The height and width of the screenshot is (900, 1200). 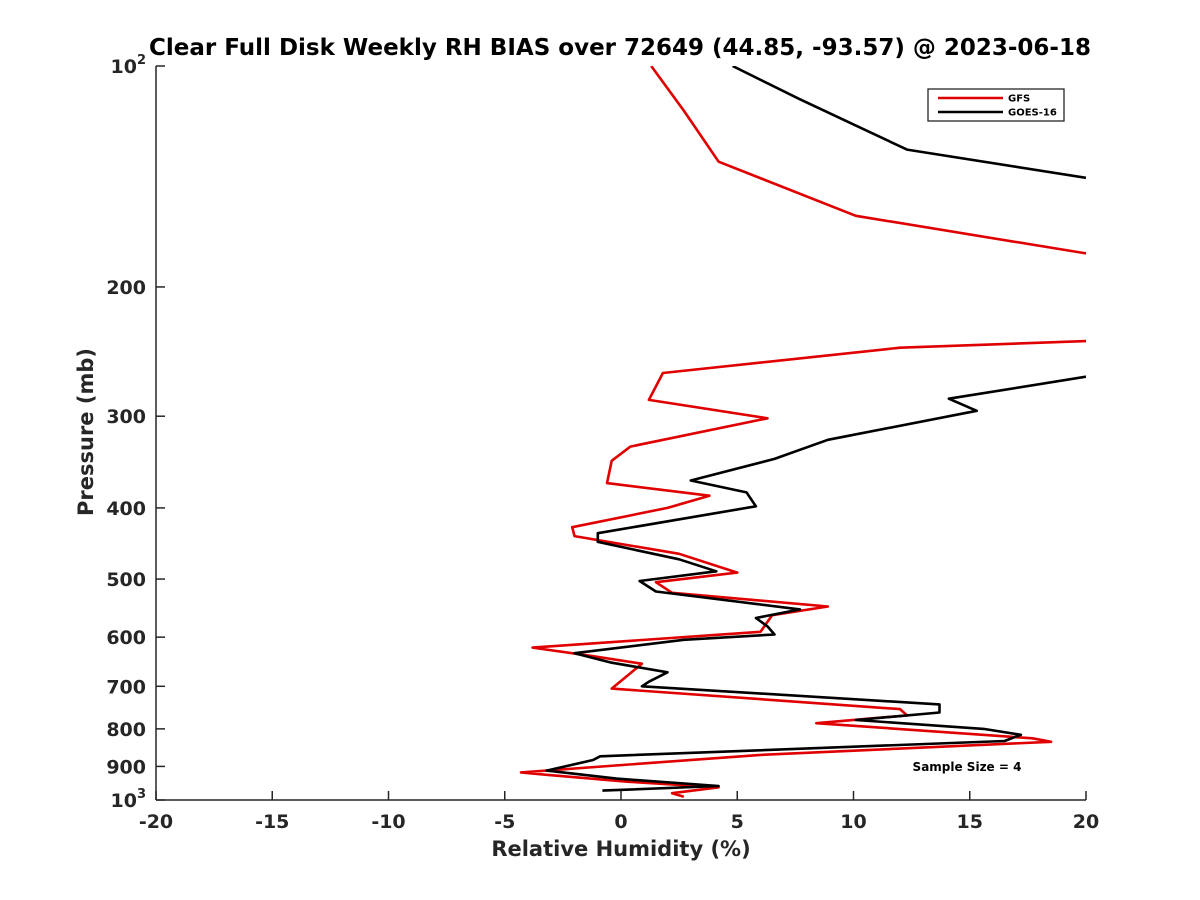 What do you see at coordinates (126, 580) in the screenshot?
I see `y-tick-label: 500` at bounding box center [126, 580].